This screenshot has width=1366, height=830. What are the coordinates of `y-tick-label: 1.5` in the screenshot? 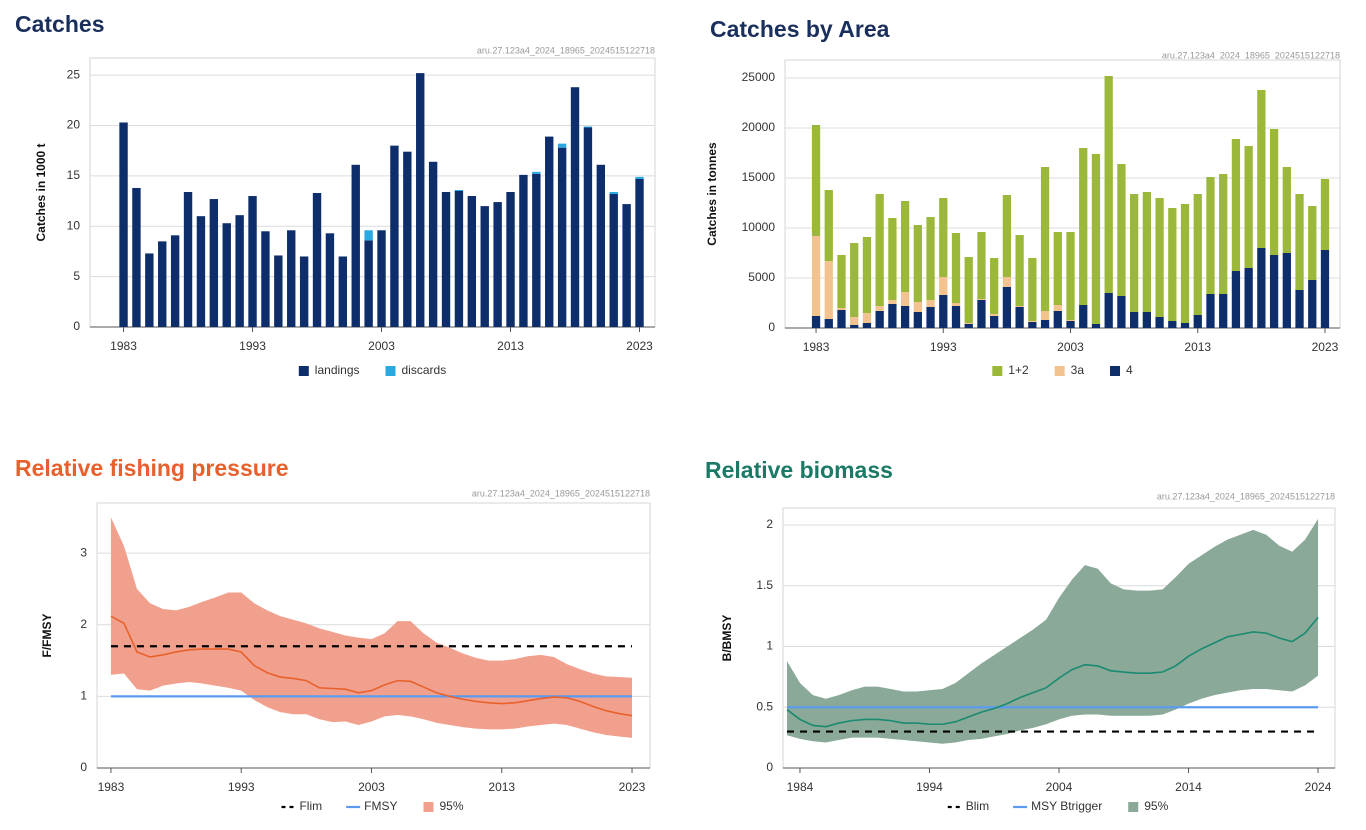 It's located at (764, 585).